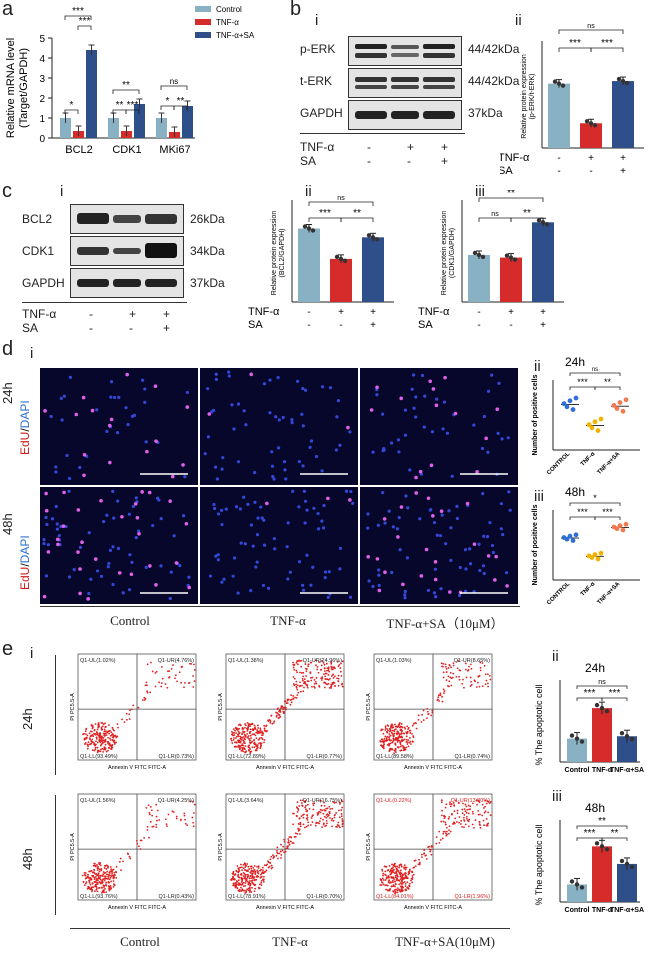 Image resolution: width=655 pixels, height=957 pixels. What do you see at coordinates (79, 149) in the screenshot?
I see `category-label: BCL2` at bounding box center [79, 149].